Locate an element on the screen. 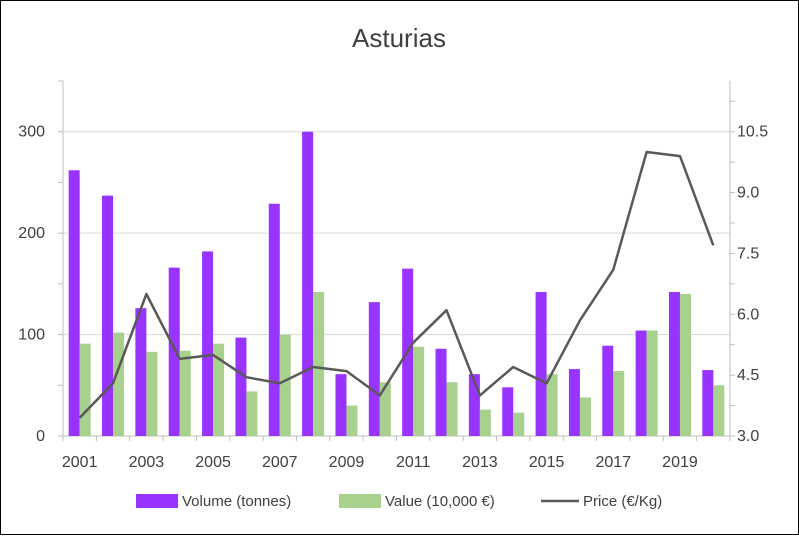 Image resolution: width=799 pixels, height=539 pixels. legend-item: Volume (tonnes) is located at coordinates (213, 501).